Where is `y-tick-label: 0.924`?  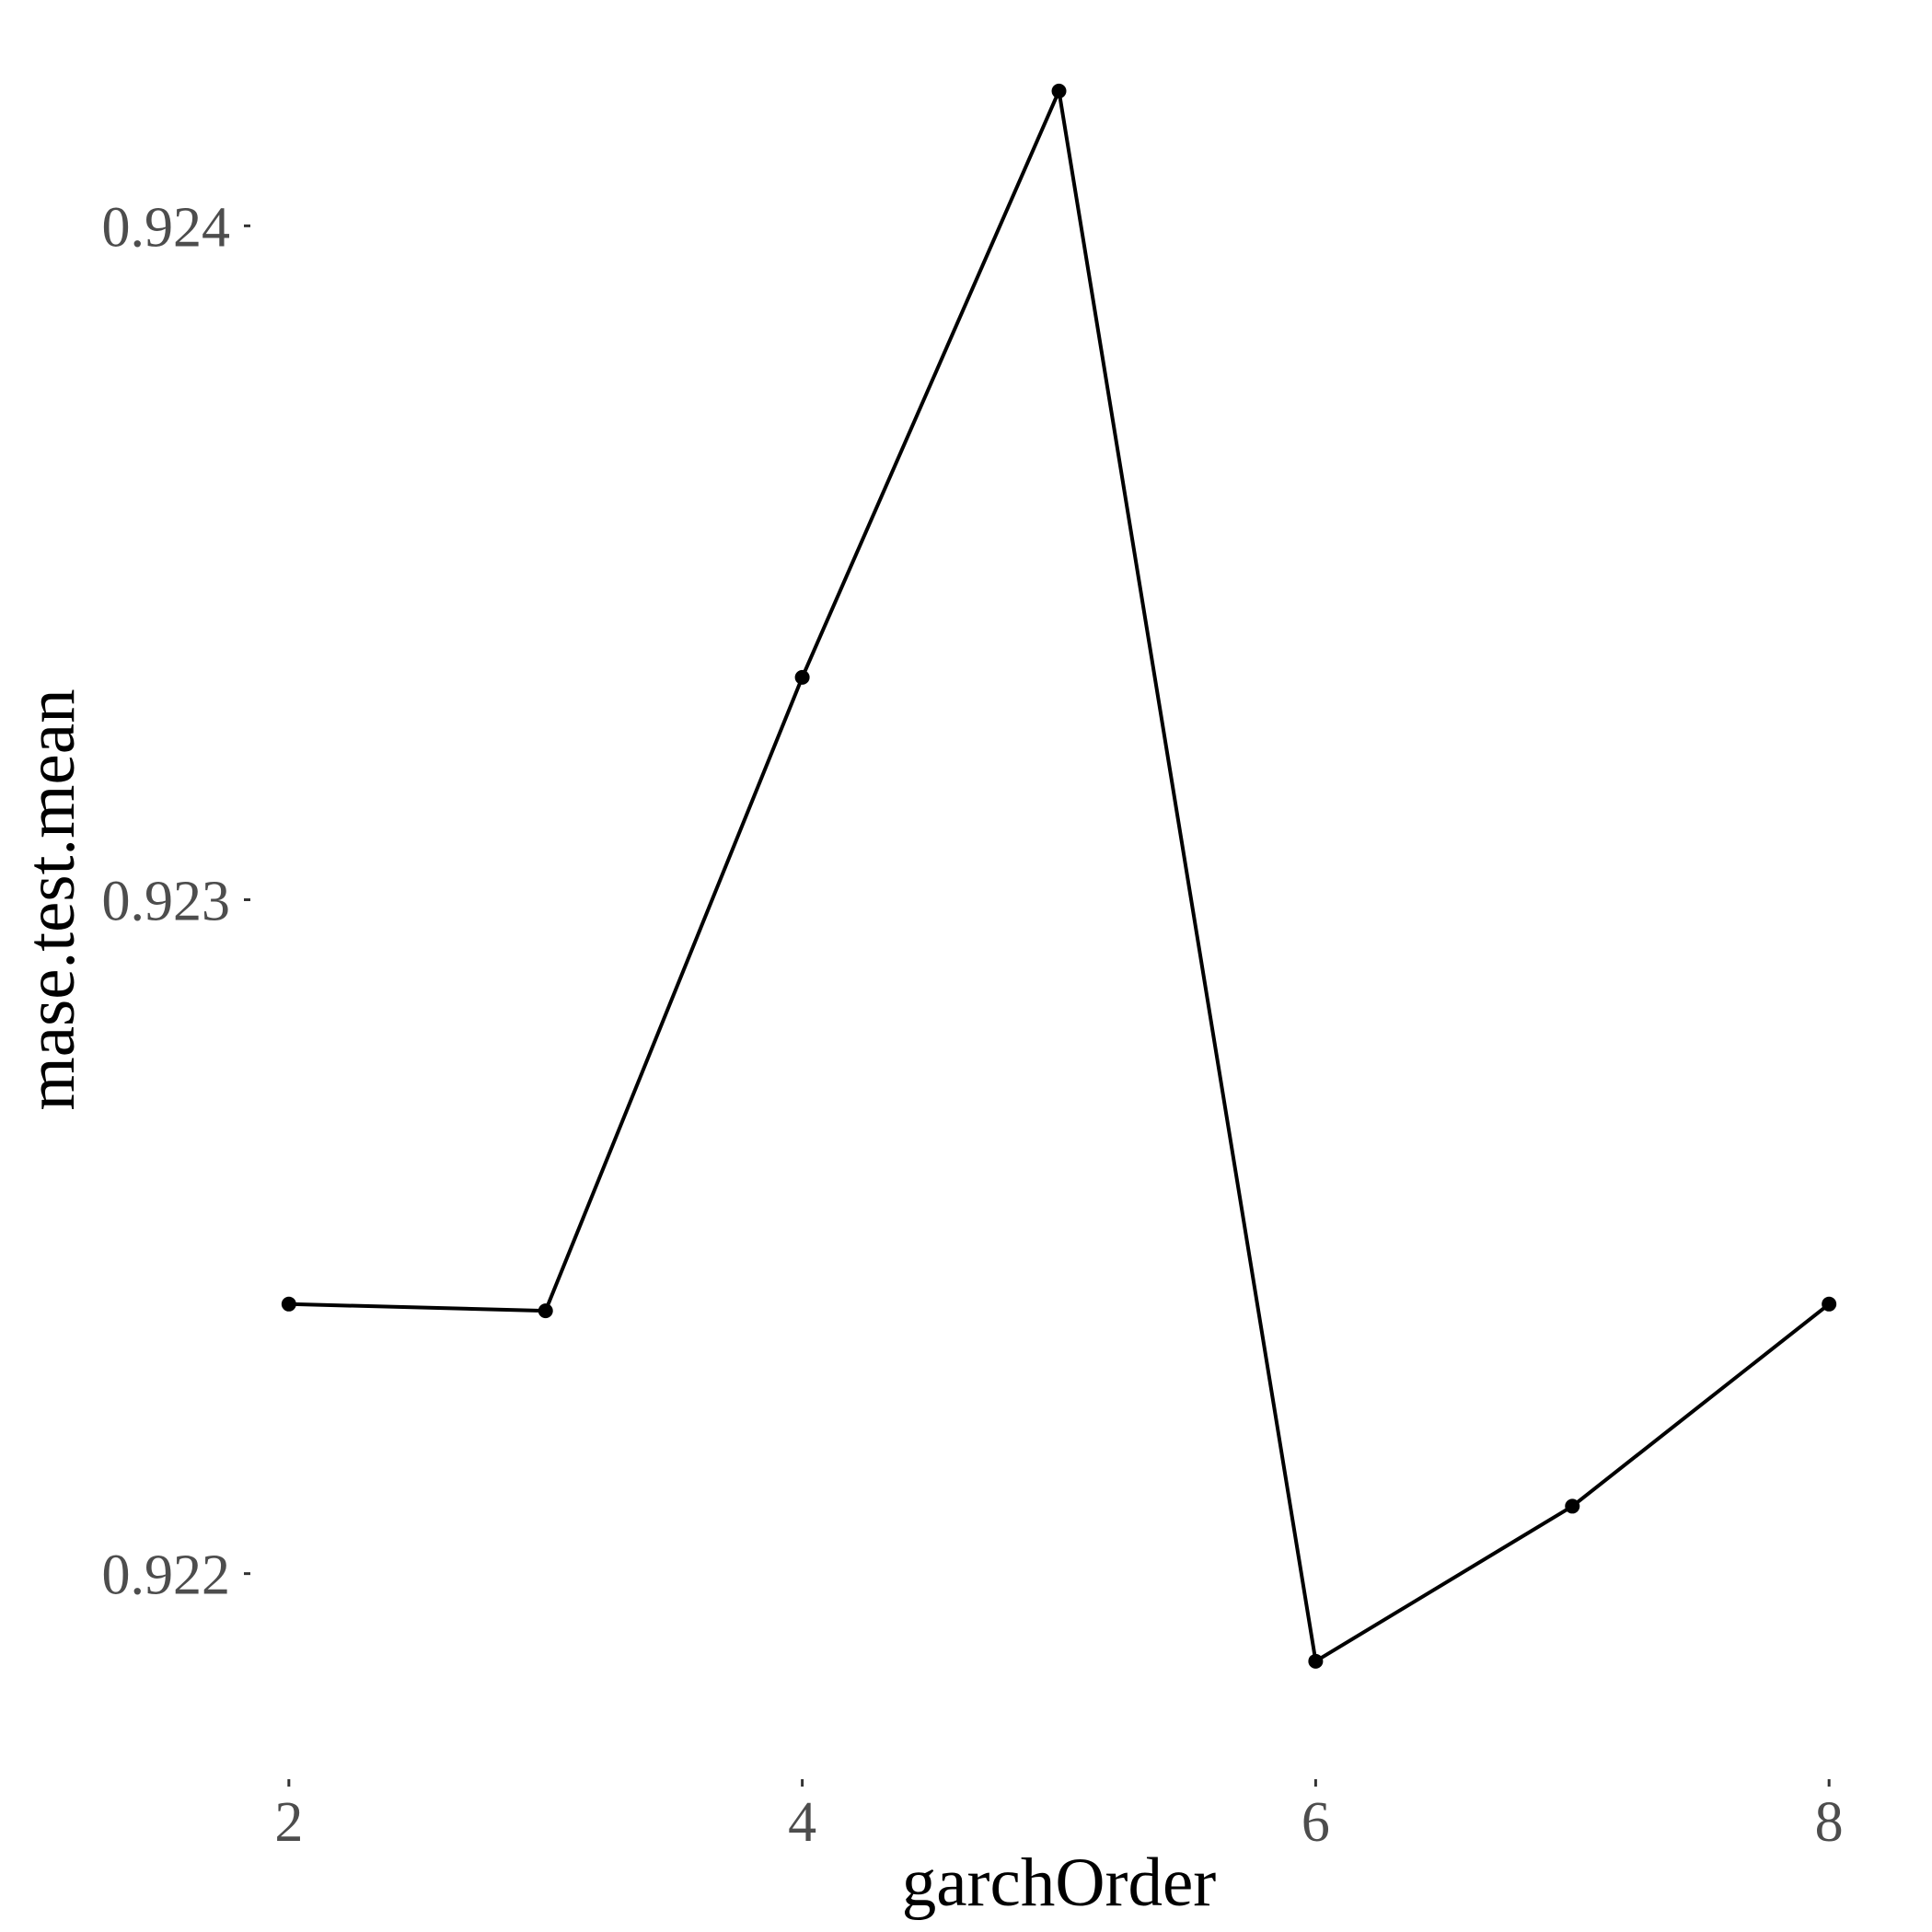 y-tick-label: 0.924 is located at coordinates (167, 228).